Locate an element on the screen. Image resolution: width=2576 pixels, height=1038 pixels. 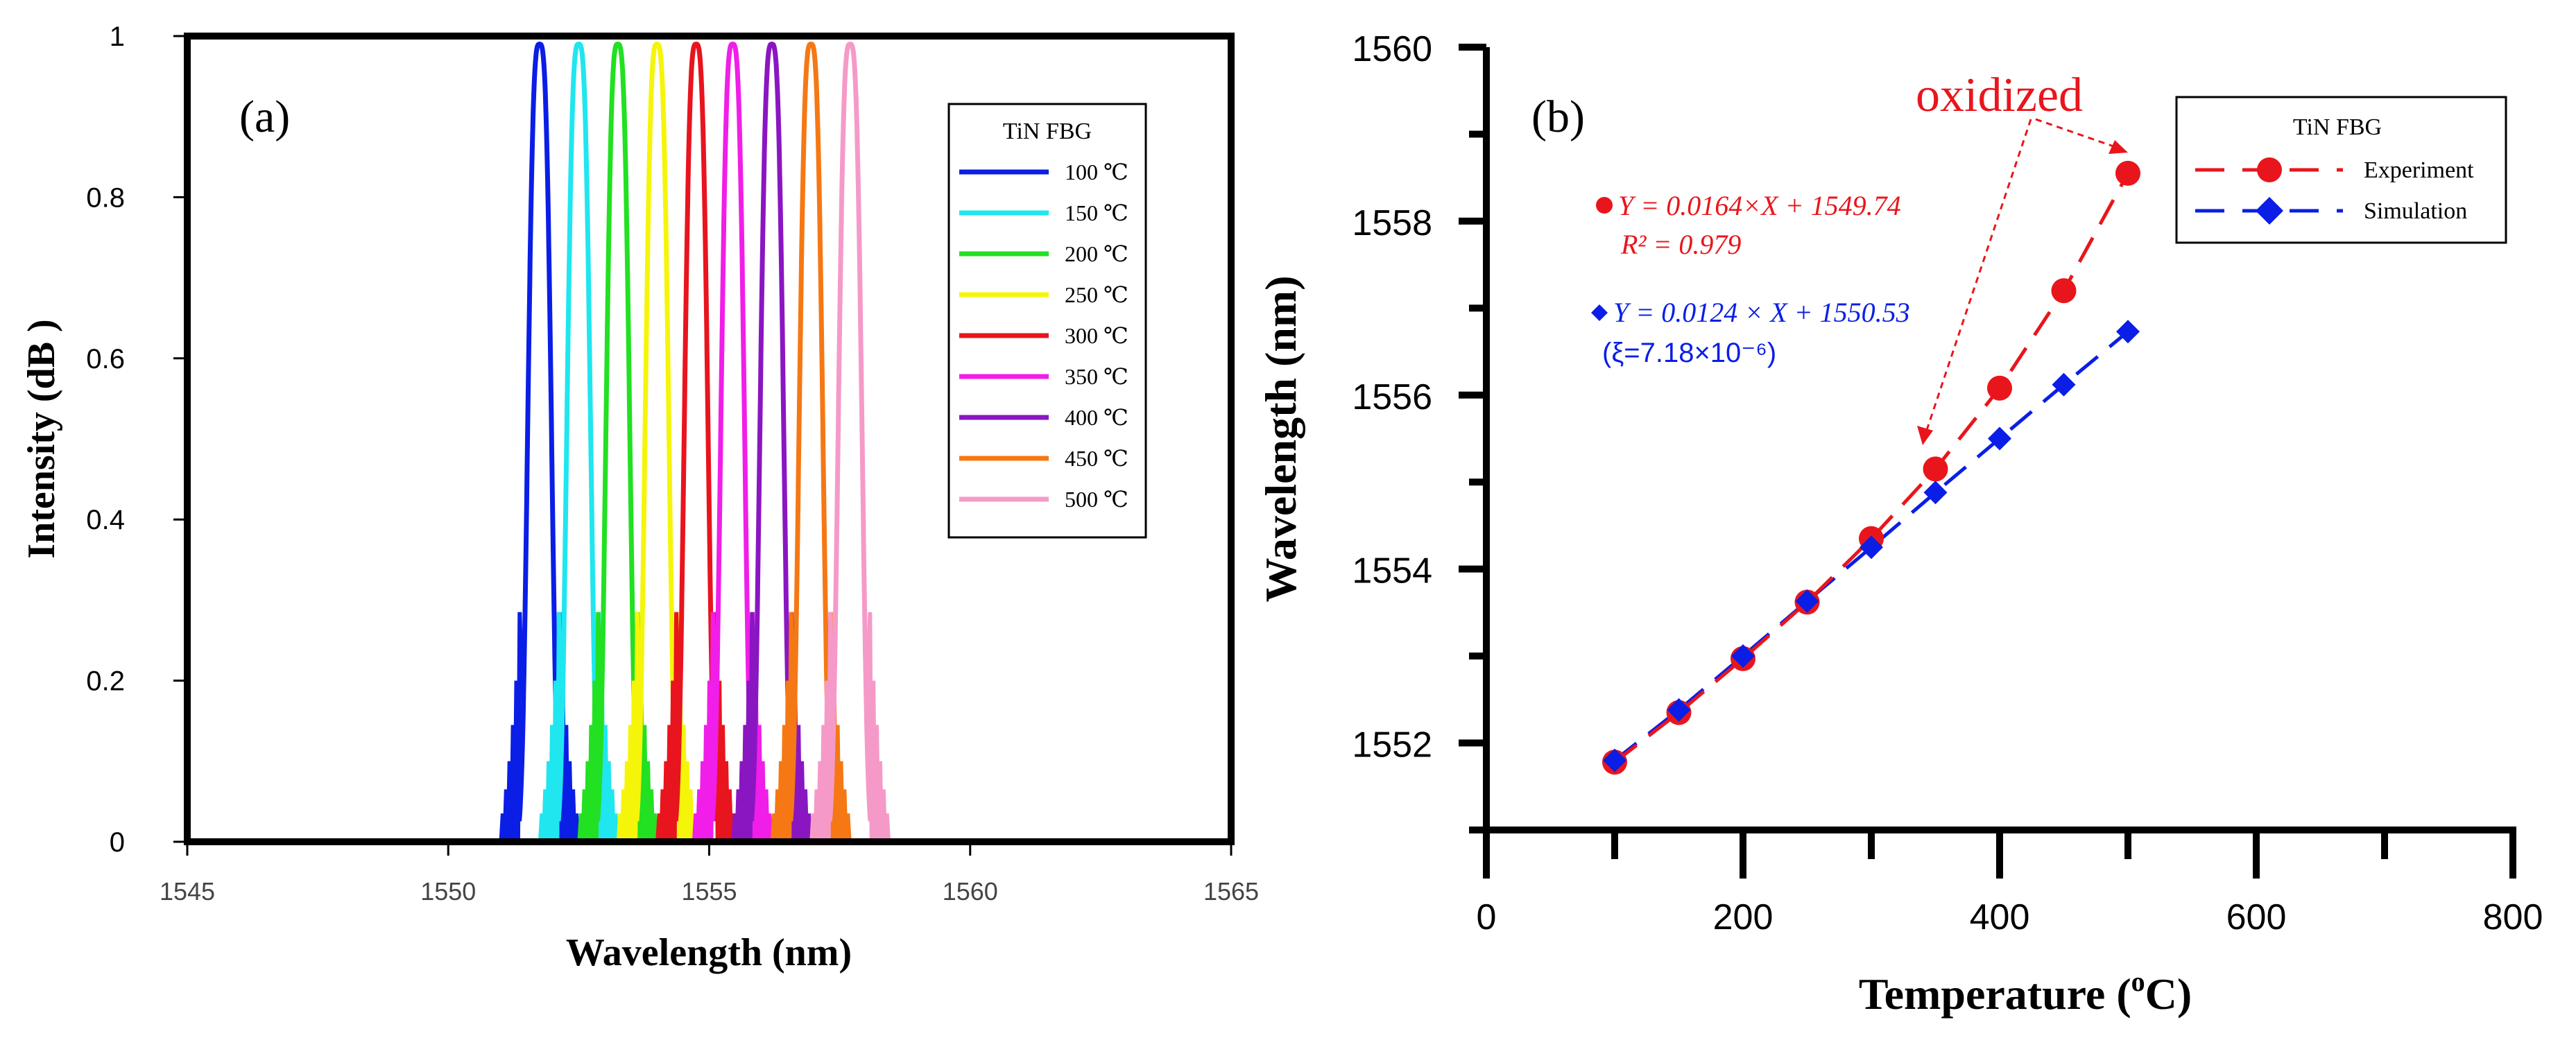
exp-fit-equation: Y = 0.0164×X + 1549.74 is located at coordinates (1759, 205).